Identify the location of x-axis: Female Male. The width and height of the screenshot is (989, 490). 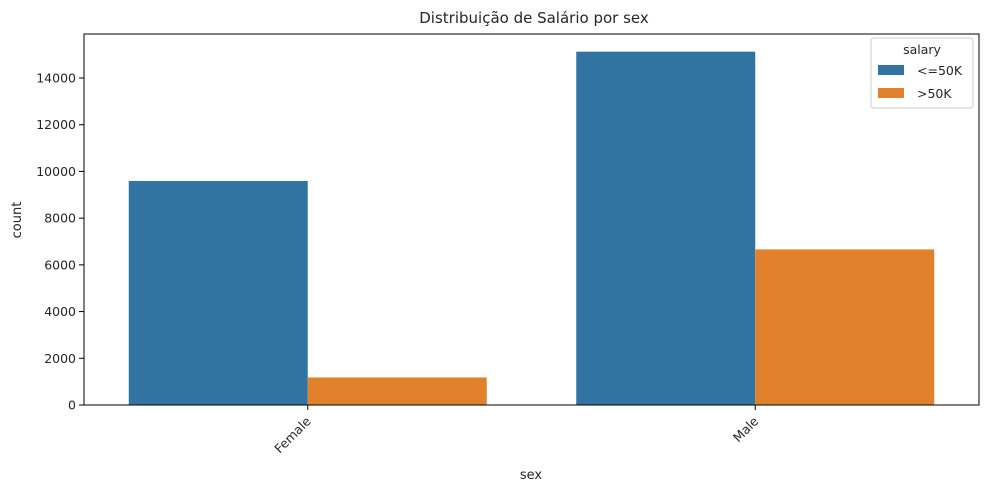
(516, 430).